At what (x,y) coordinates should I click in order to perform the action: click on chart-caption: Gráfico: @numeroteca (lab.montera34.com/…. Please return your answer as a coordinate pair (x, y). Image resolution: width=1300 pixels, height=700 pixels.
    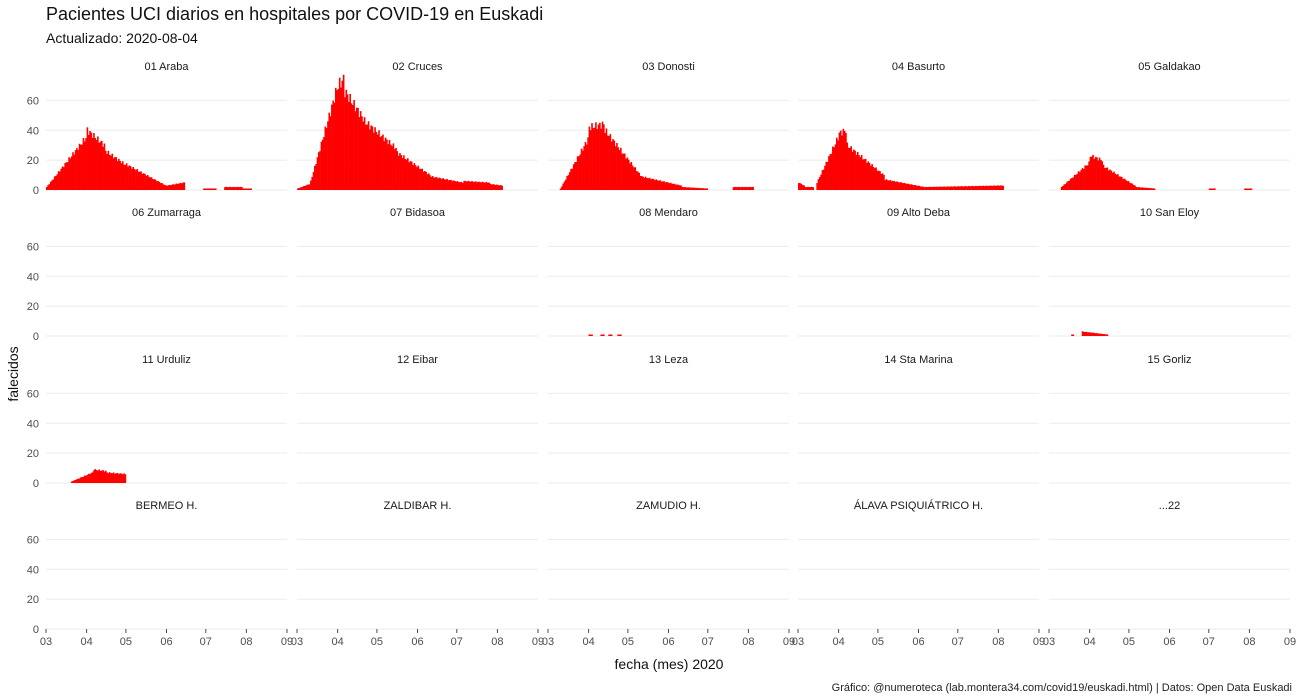
    Looking at the image, I should click on (1061, 688).